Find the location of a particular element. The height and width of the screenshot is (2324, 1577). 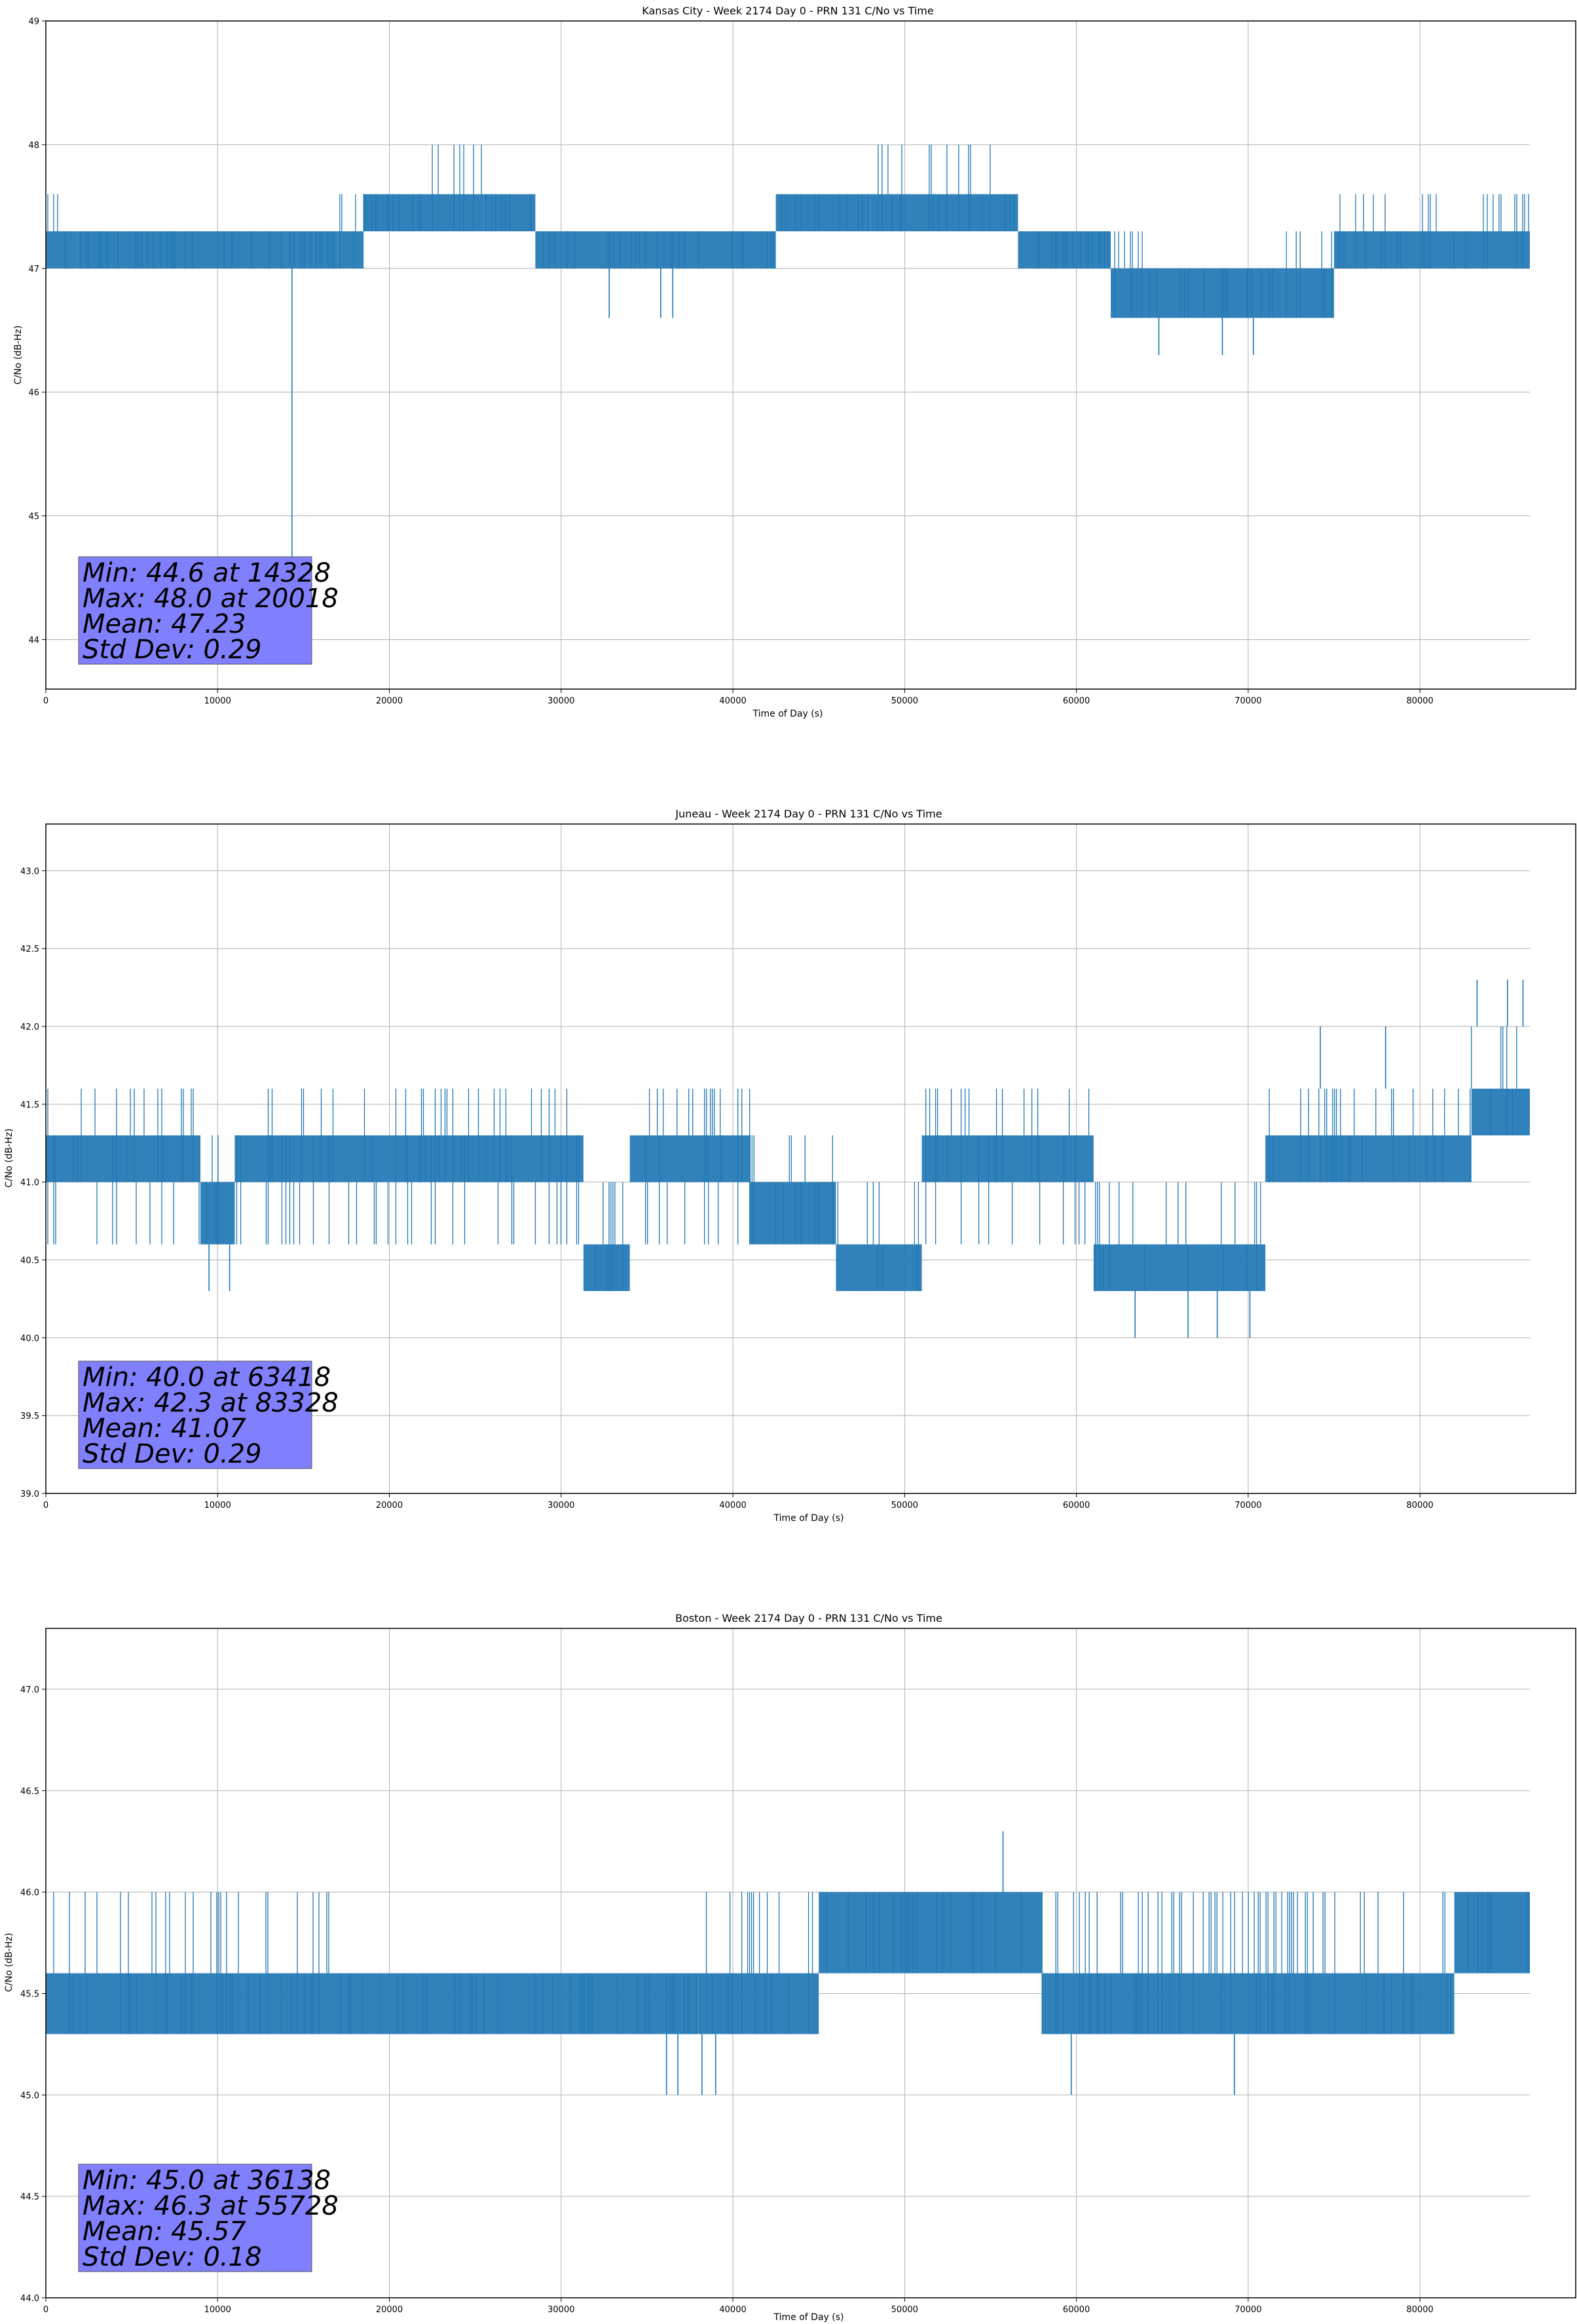

x-tick-label: 50000 is located at coordinates (904, 1505).